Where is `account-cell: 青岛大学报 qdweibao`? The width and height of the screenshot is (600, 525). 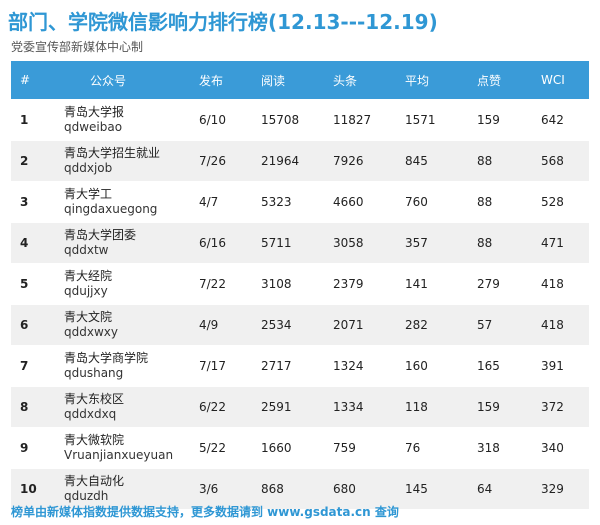 account-cell: 青岛大学报 qdweibao is located at coordinates (129, 120).